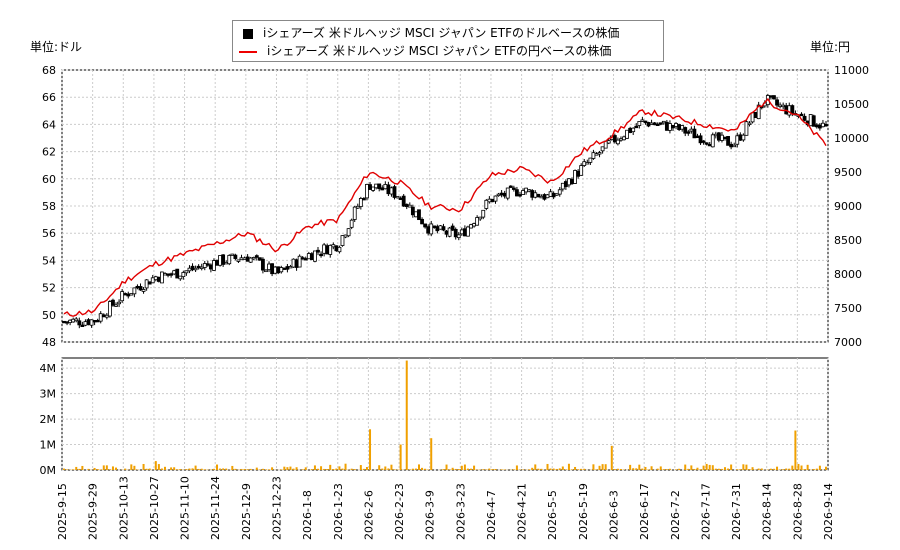 The width and height of the screenshot is (900, 550). What do you see at coordinates (215, 508) in the screenshot?
I see `x-tick-label: 2025-11-24` at bounding box center [215, 508].